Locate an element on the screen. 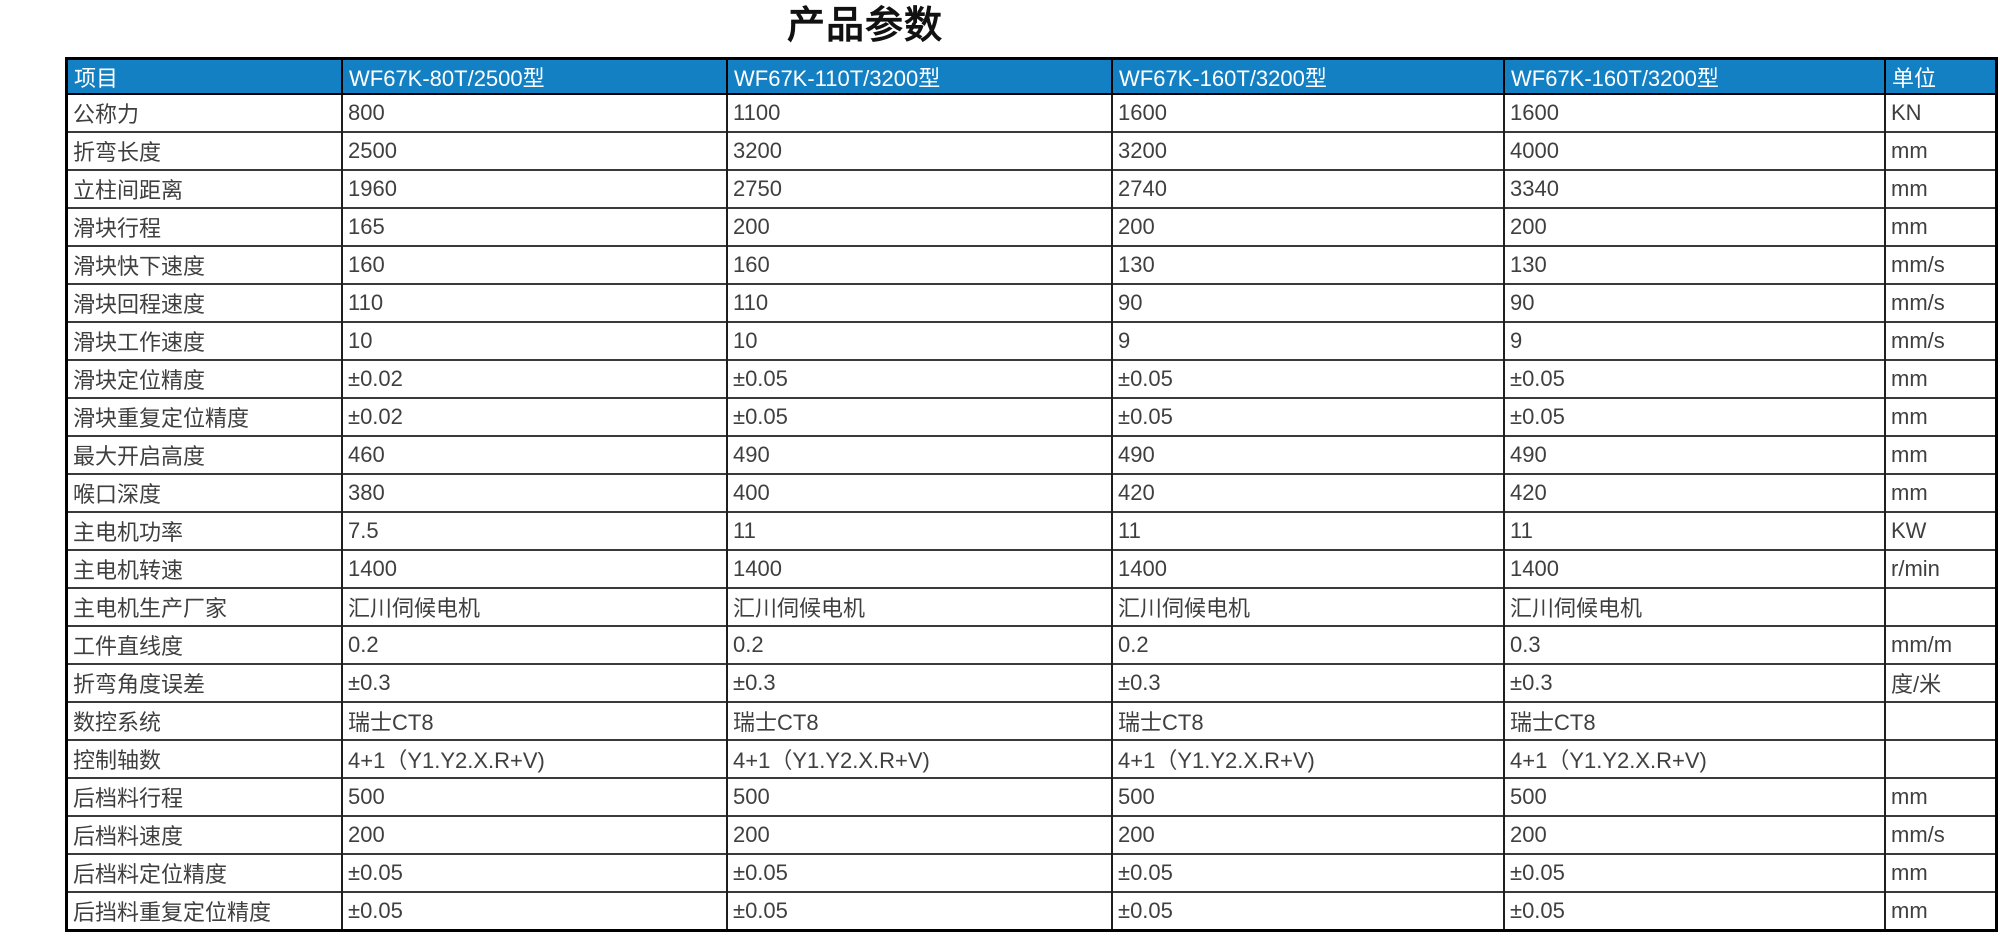 This screenshot has width=2000, height=938. table-row: 折弯长度 2500 3200 3200 4000 mm is located at coordinates (1031, 150).